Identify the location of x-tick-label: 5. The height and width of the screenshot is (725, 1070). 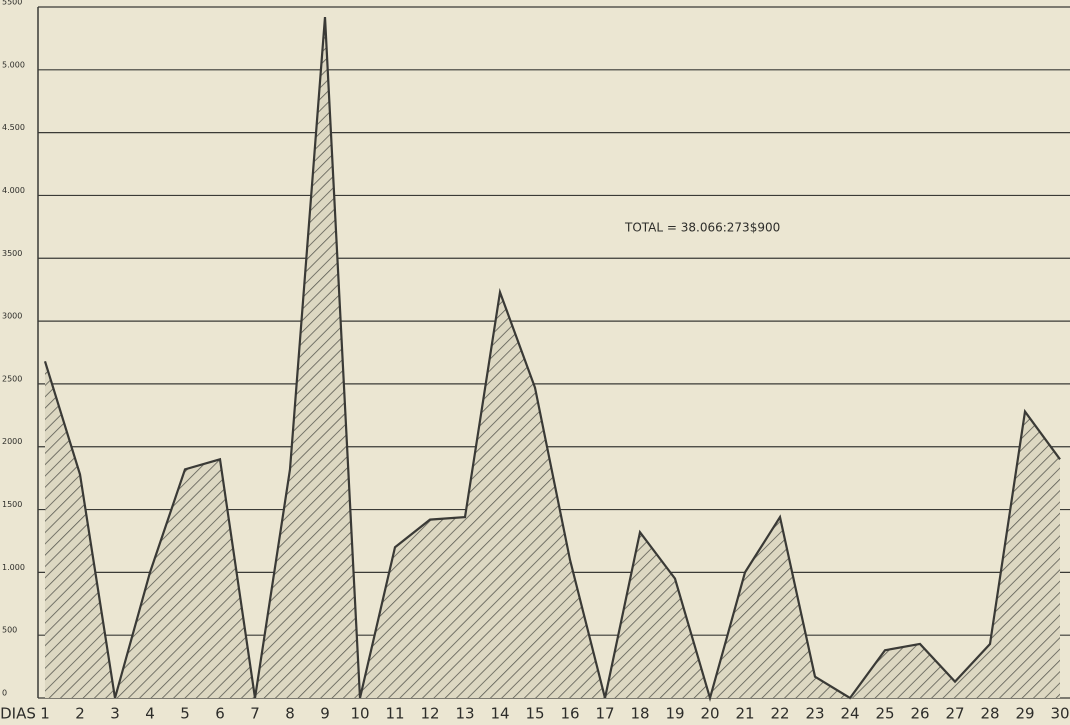
(185, 714).